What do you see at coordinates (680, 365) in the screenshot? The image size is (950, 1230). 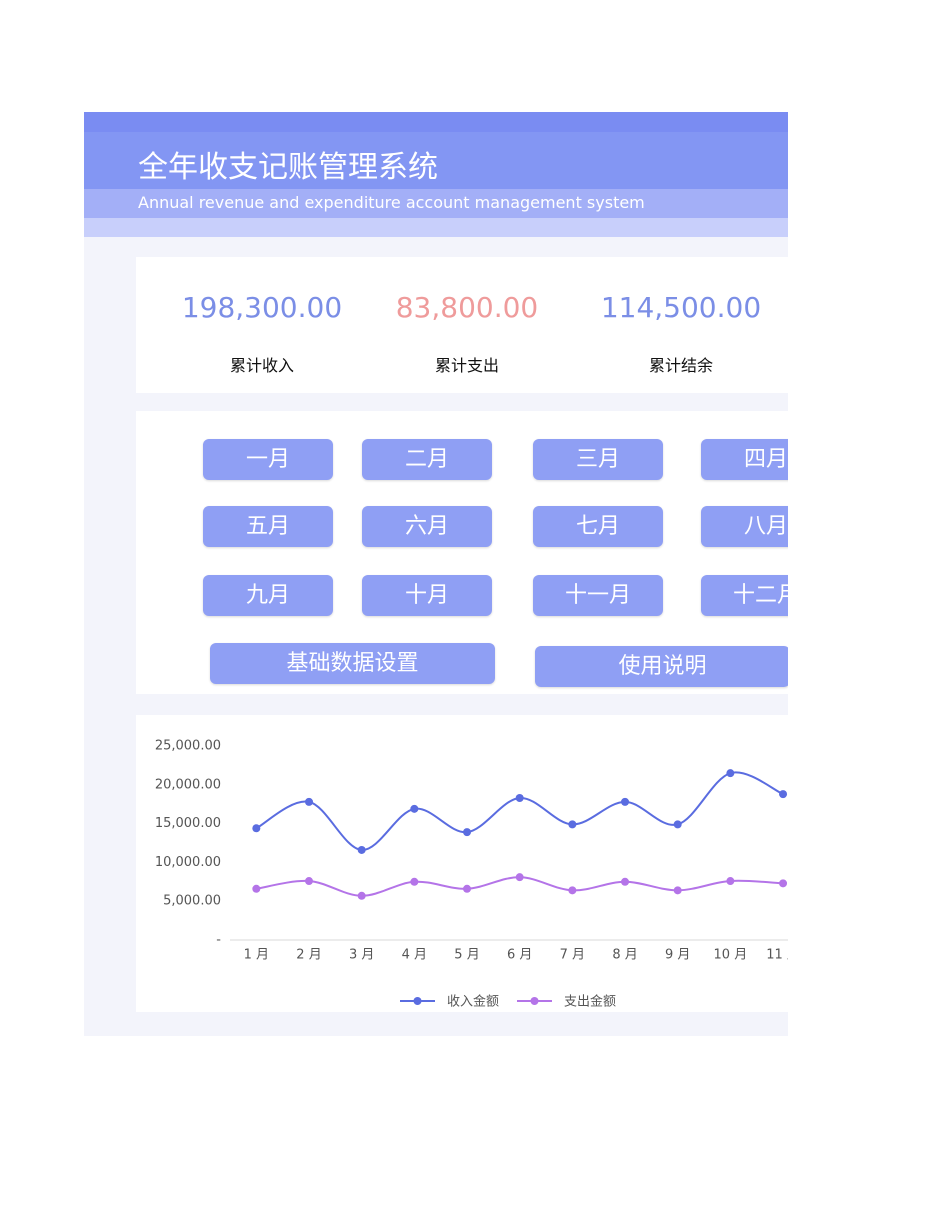 I see `stat-label: 累计结余` at bounding box center [680, 365].